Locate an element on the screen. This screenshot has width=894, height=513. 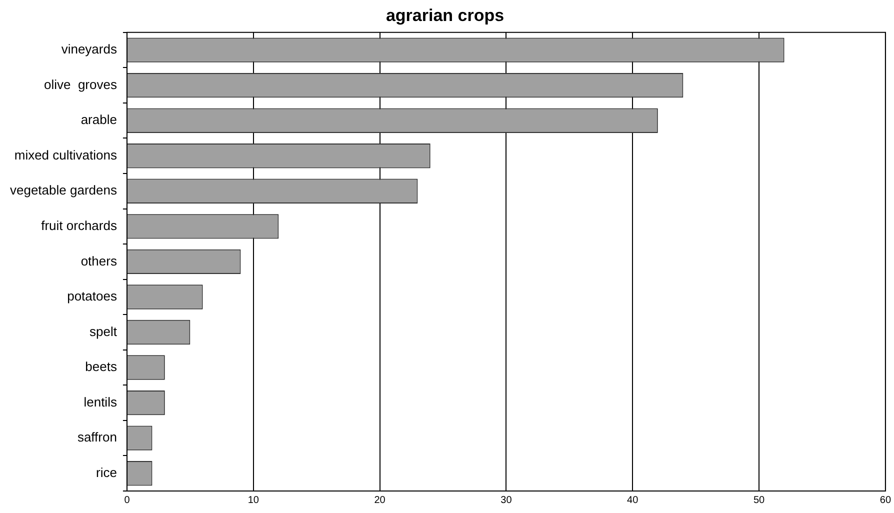
x-tick-label: 30 is located at coordinates (506, 500).